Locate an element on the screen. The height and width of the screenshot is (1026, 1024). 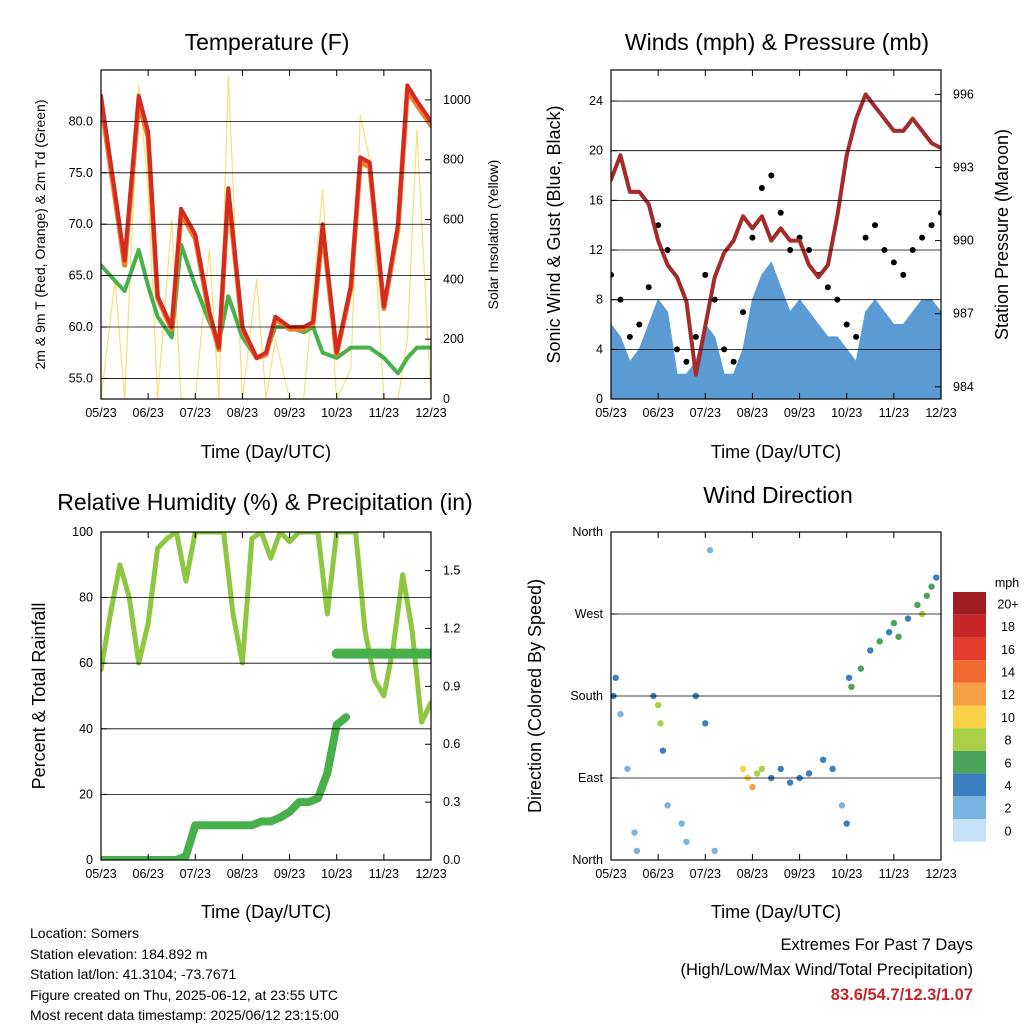
y2-tick-label: 0.6 is located at coordinates (451, 744).